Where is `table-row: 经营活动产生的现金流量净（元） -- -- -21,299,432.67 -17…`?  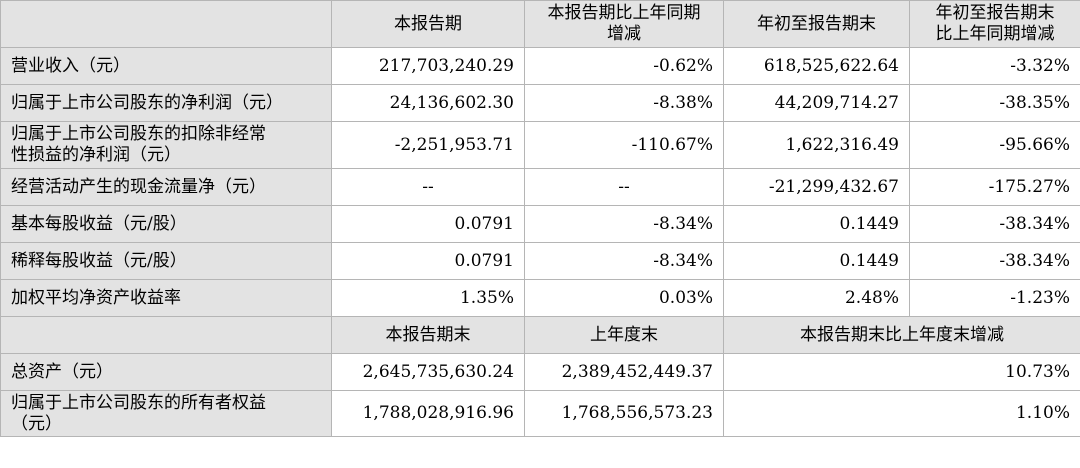
table-row: 经营活动产生的现金流量净（元） -- -- -21,299,432.67 -17… is located at coordinates (540, 187).